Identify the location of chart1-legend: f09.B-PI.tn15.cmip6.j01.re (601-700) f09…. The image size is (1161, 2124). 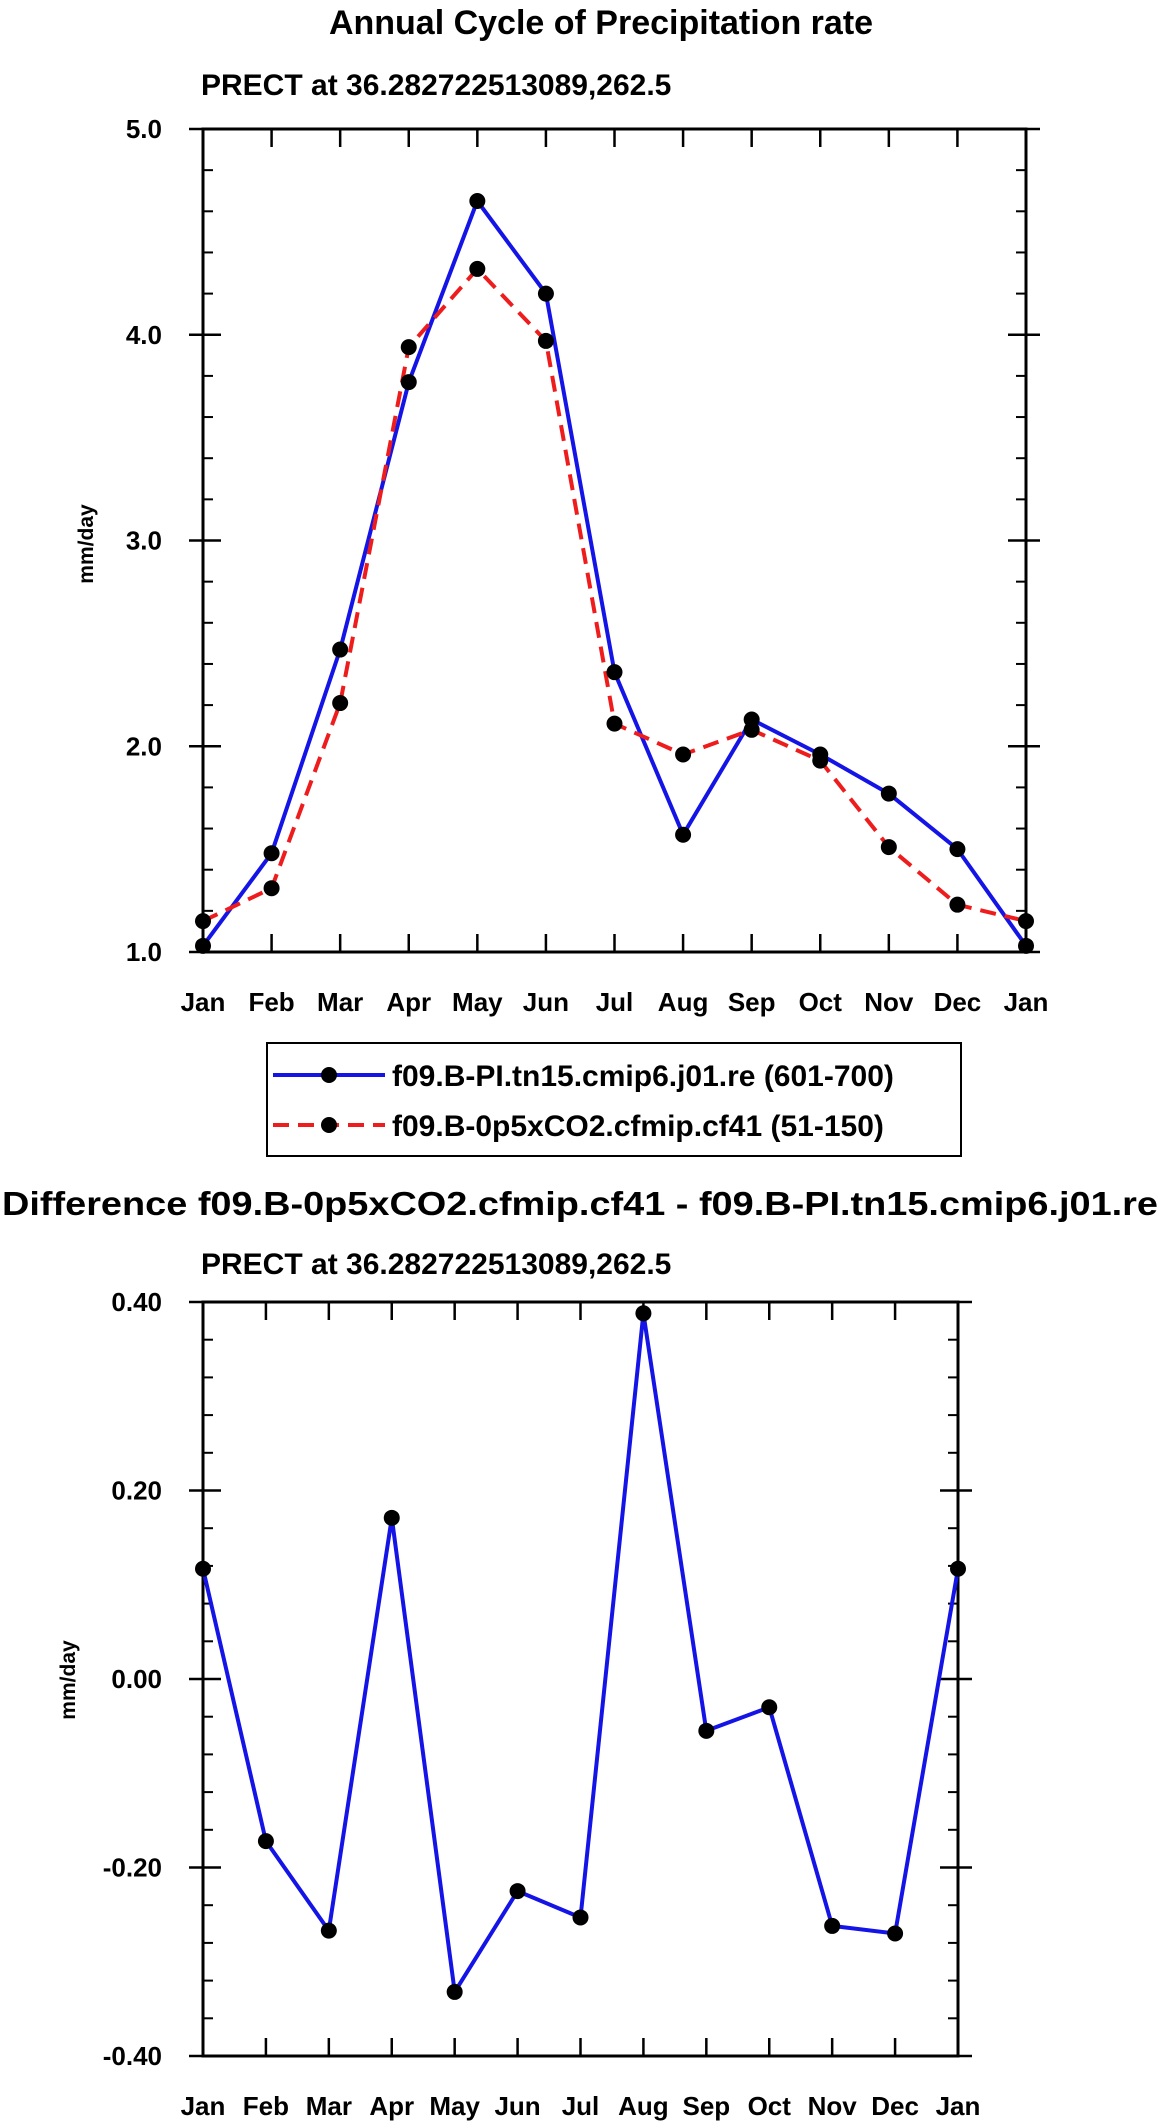
(614, 1099).